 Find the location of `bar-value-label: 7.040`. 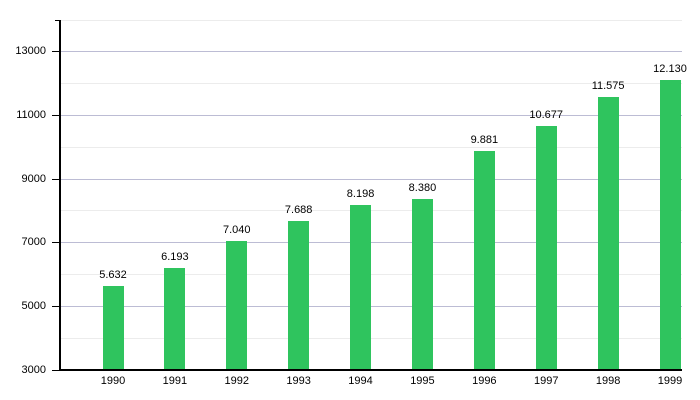

bar-value-label: 7.040 is located at coordinates (237, 230).